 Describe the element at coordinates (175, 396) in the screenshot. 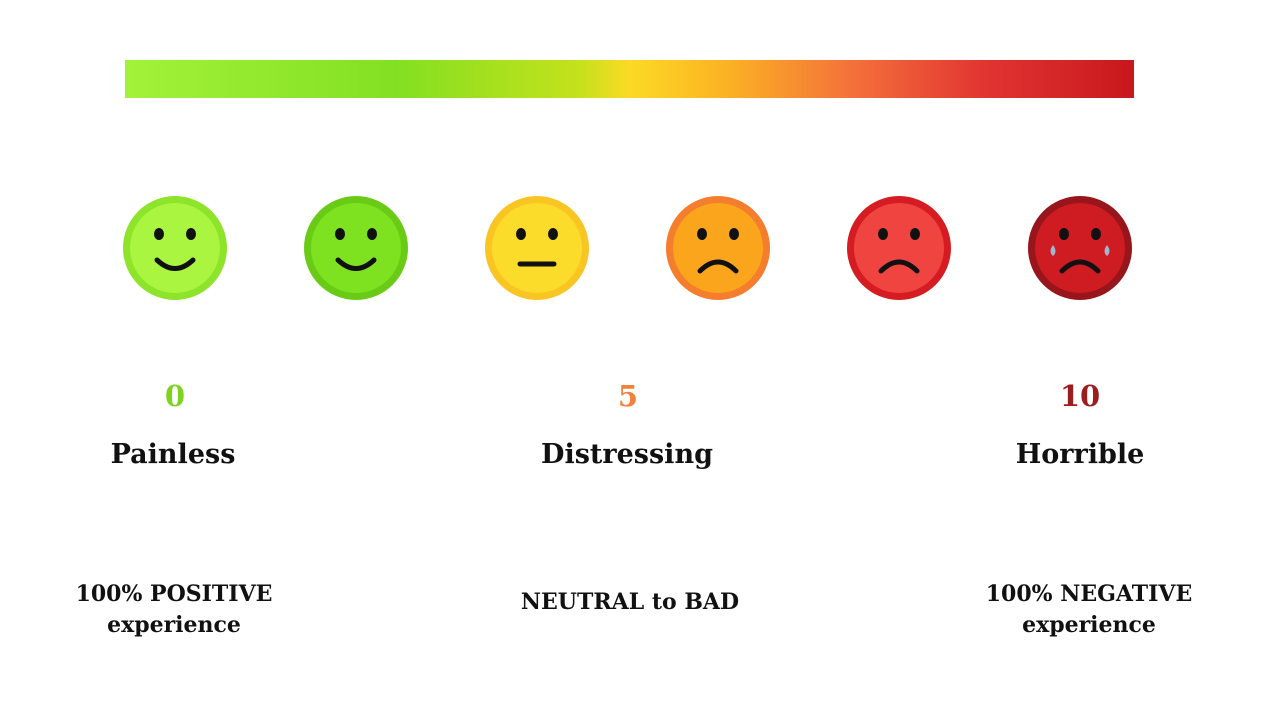

I see `scale-number-0: 0` at that location.